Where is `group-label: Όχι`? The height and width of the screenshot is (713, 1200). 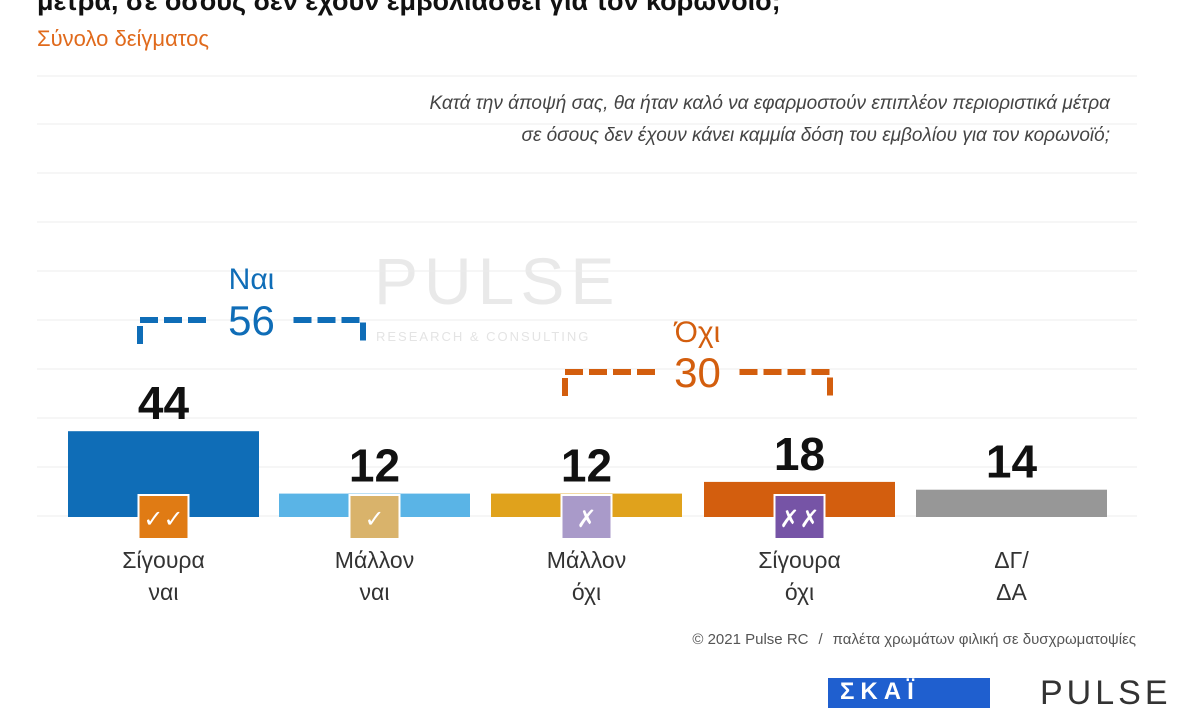 group-label: Όχι is located at coordinates (697, 332).